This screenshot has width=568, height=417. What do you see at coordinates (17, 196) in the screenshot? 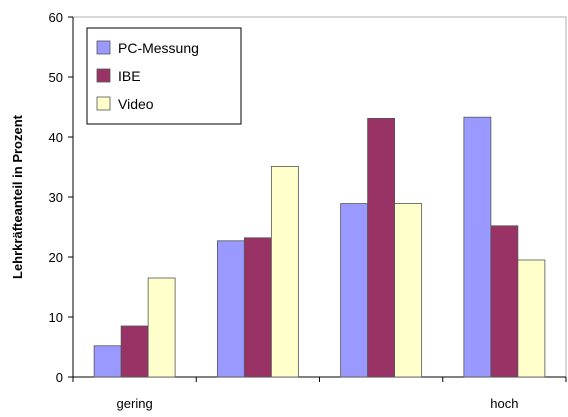
I see `y-axis-title: Lehrkräfteanteil in Prozent` at bounding box center [17, 196].